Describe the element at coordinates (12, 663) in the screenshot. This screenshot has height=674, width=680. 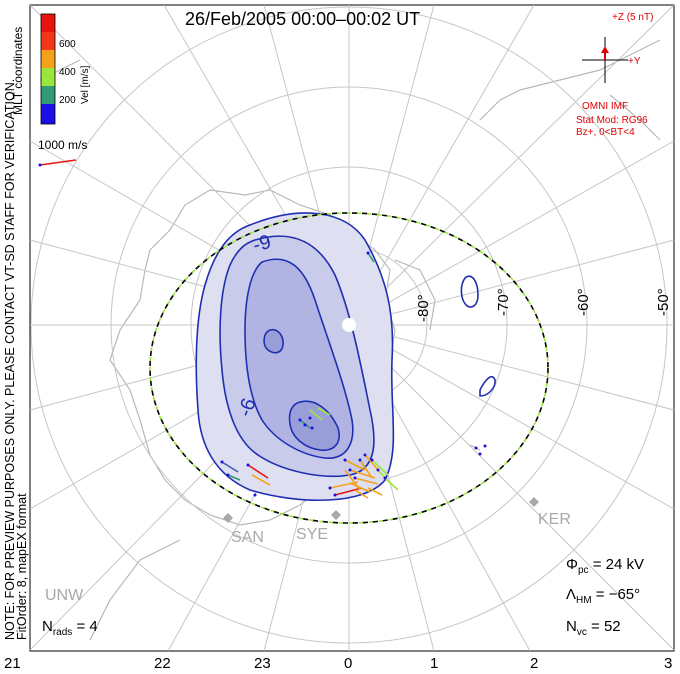
I see `mlt-label-21: 21` at that location.